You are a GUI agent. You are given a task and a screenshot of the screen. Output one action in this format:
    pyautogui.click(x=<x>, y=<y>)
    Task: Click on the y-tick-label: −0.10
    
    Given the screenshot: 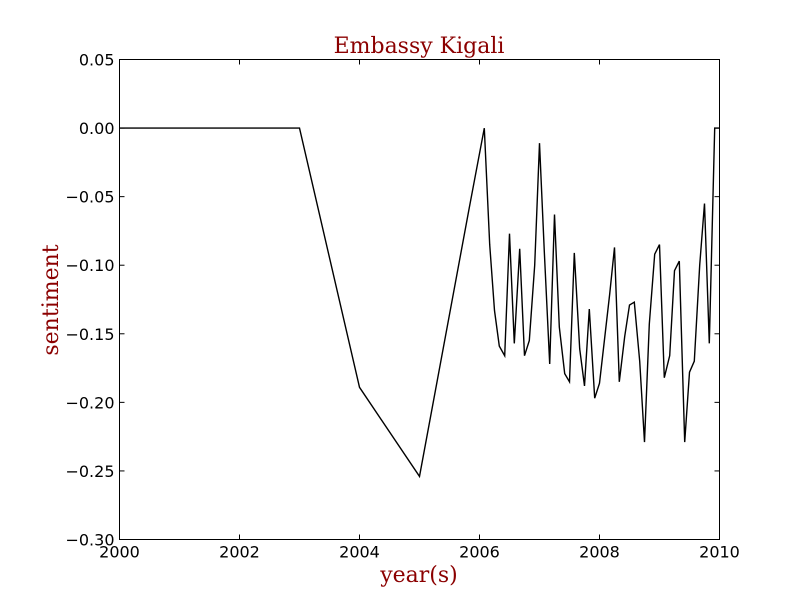 What is the action you would take?
    pyautogui.click(x=89, y=265)
    